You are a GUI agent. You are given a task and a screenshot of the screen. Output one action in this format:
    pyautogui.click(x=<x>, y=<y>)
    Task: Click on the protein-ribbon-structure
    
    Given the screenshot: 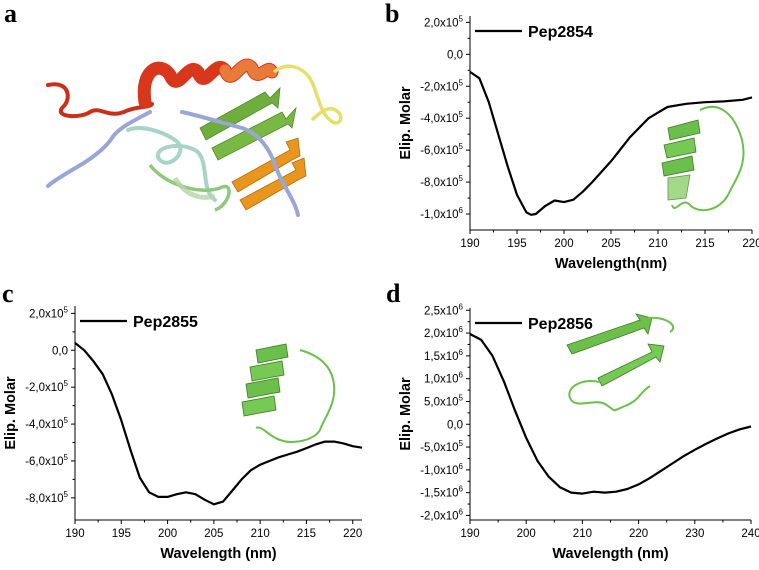 What is the action you would take?
    pyautogui.click(x=194, y=137)
    